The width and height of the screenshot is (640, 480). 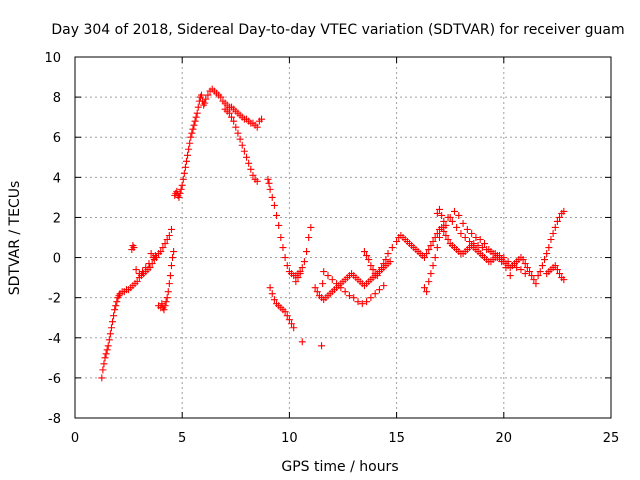 I want to click on x-tick-label: 5, so click(x=182, y=438).